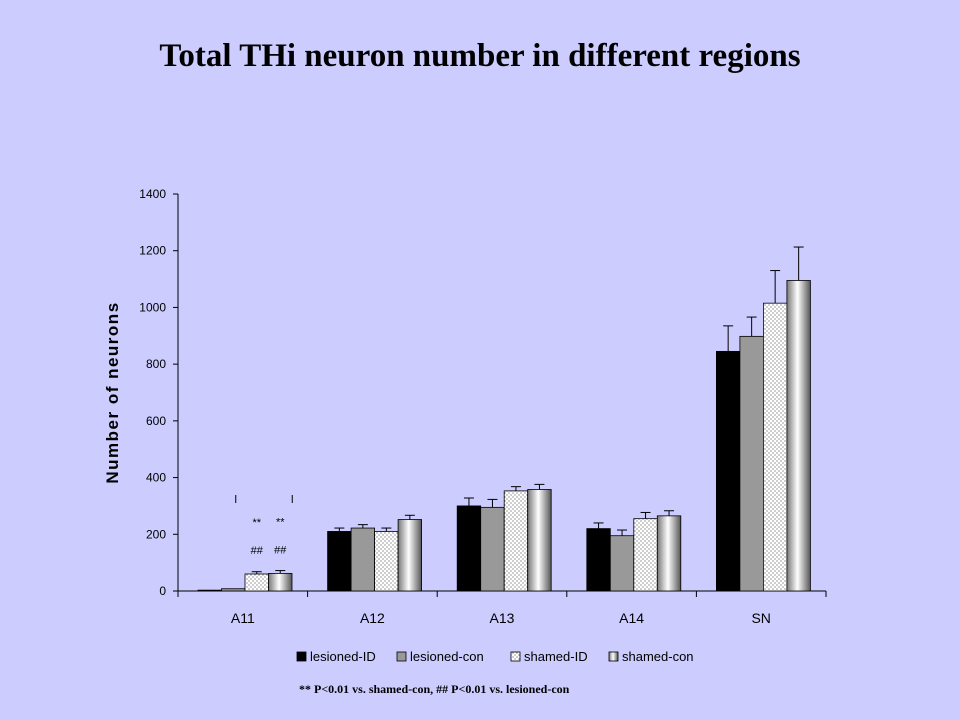 The height and width of the screenshot is (720, 960). I want to click on y-tick-label: 1400, so click(152, 194).